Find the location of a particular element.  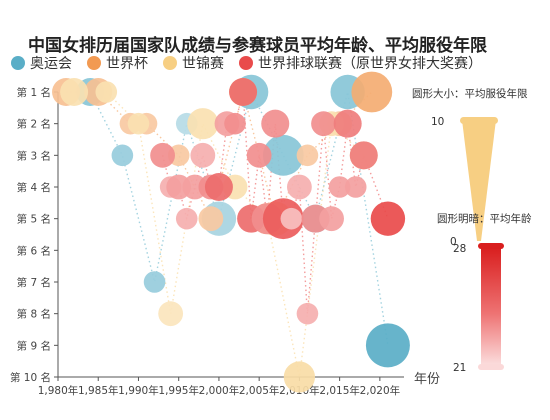

y-tick-label: 第 1 名 is located at coordinates (34, 92).